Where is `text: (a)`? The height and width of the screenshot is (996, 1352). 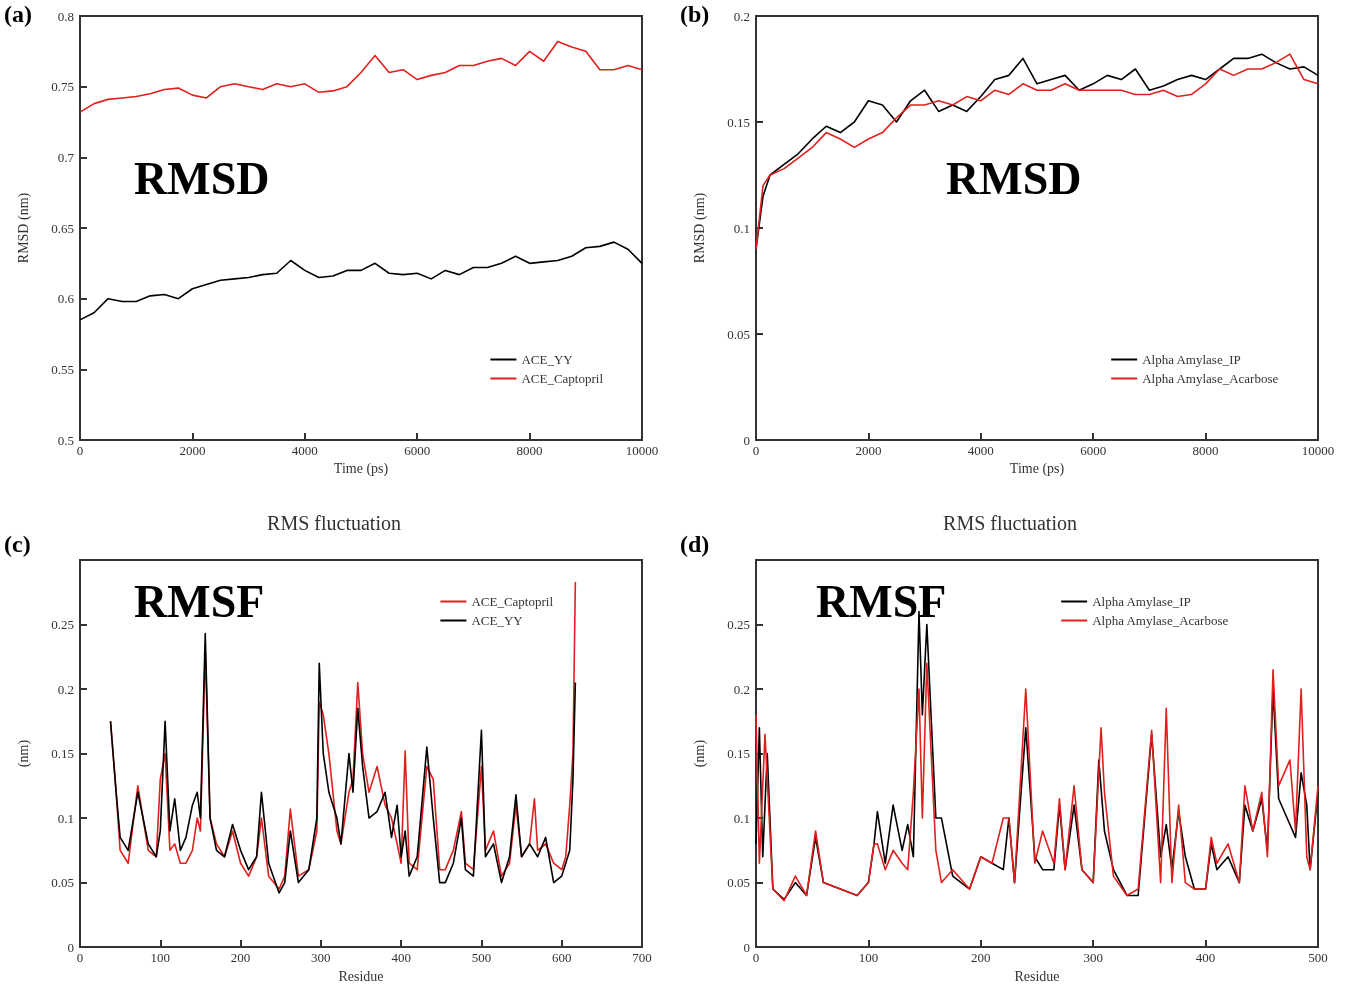
text: (a) is located at coordinates (18, 14).